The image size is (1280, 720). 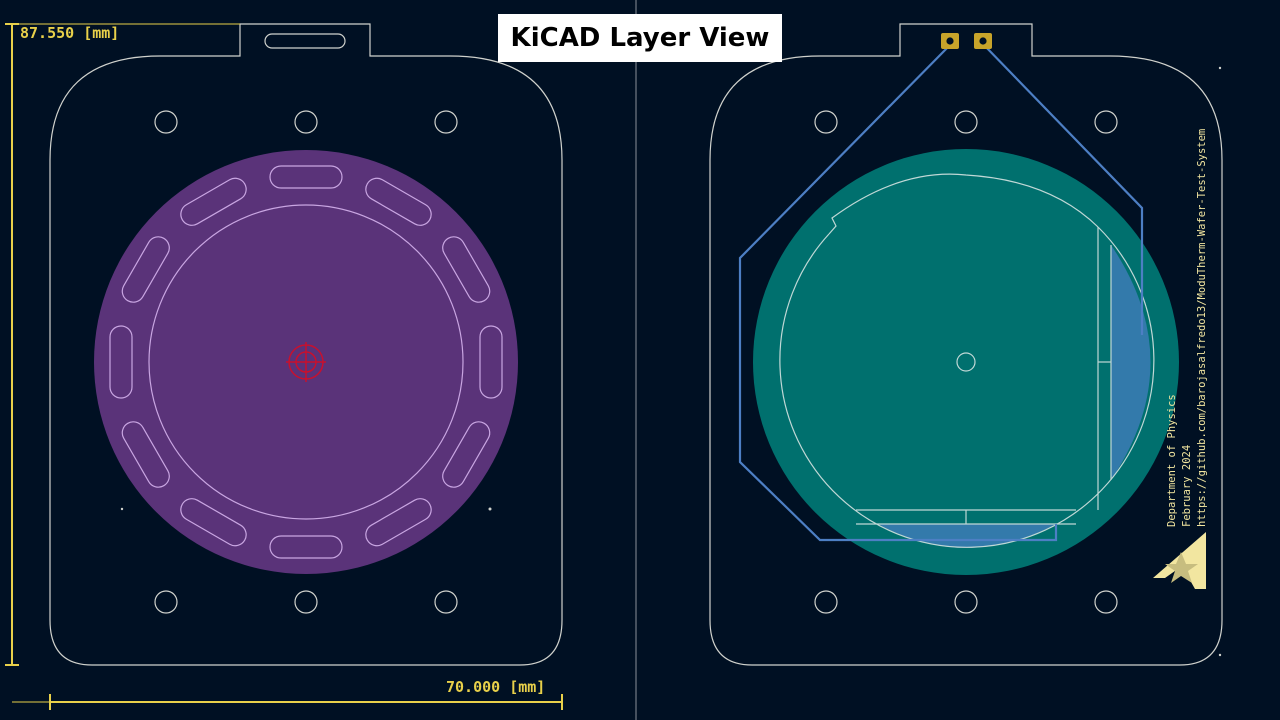 What do you see at coordinates (1179, 560) in the screenshot?
I see `department-logo-icon` at bounding box center [1179, 560].